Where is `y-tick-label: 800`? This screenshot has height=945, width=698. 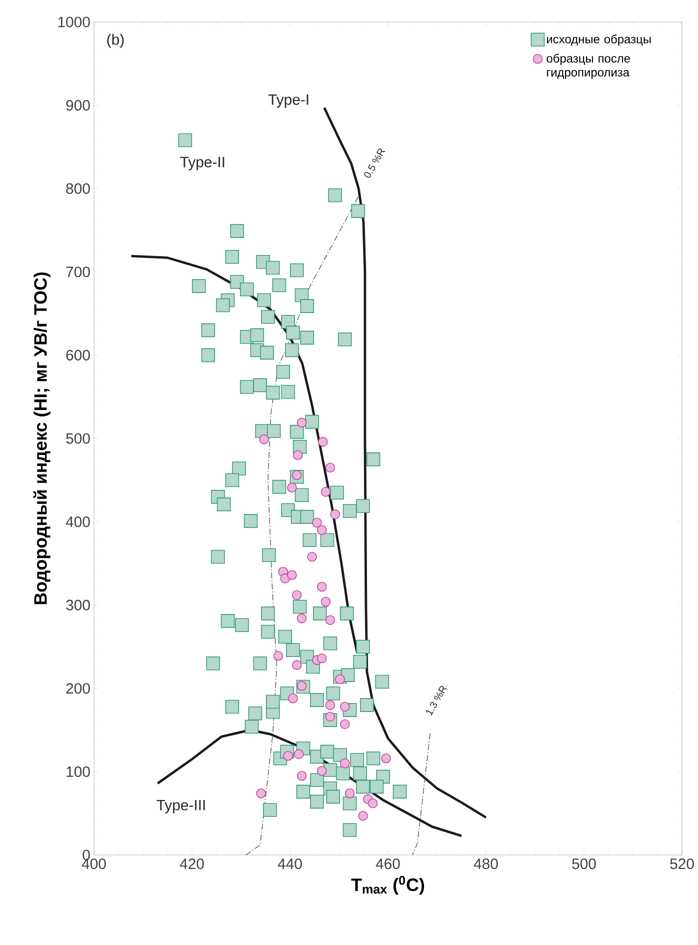 y-tick-label: 800 is located at coordinates (78, 188).